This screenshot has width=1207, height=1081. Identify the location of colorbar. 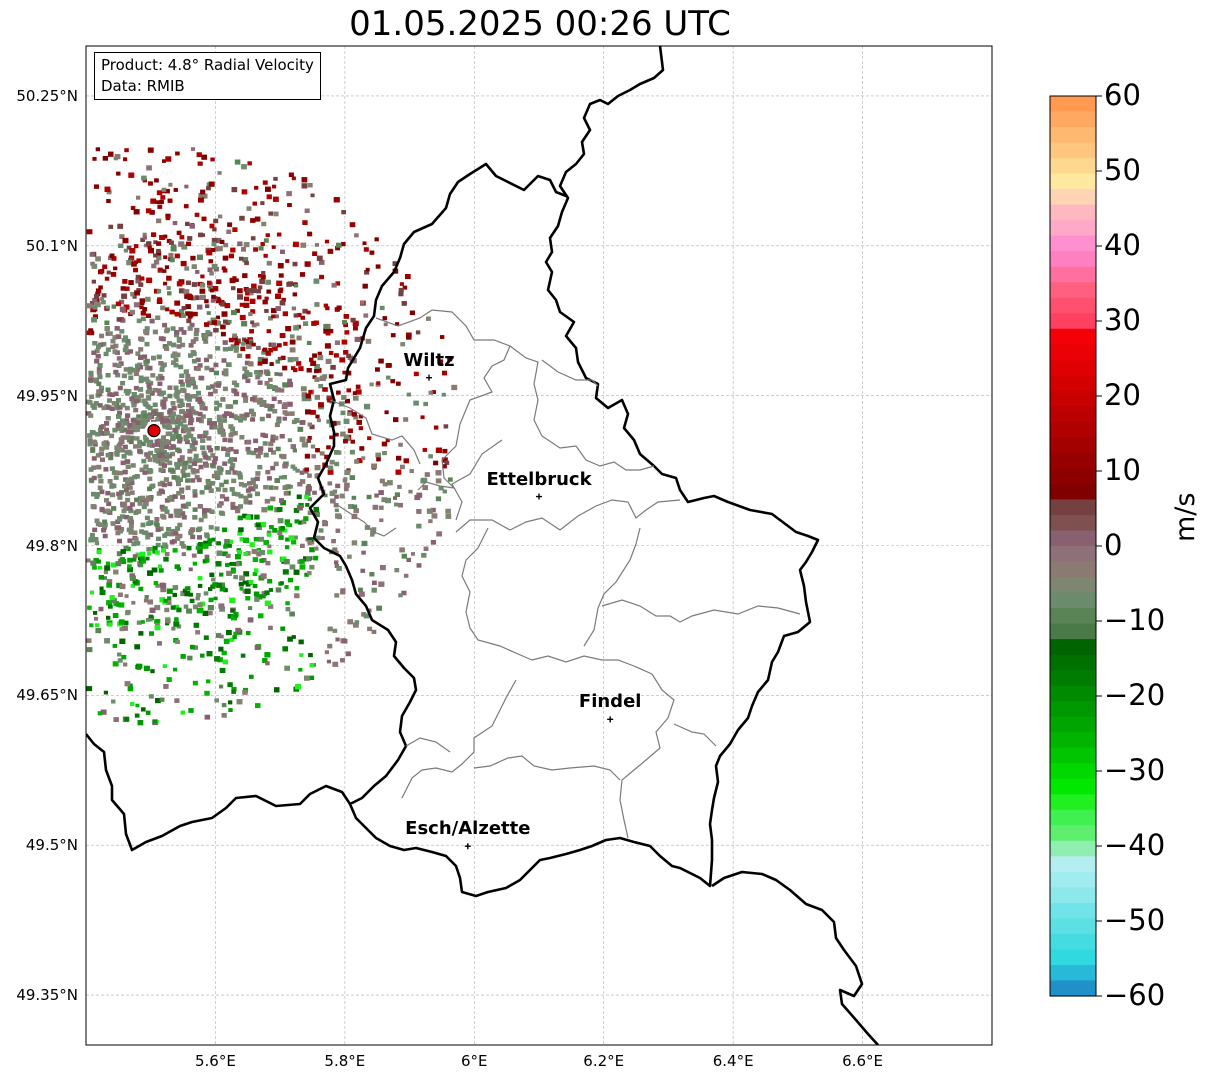
(1075, 546).